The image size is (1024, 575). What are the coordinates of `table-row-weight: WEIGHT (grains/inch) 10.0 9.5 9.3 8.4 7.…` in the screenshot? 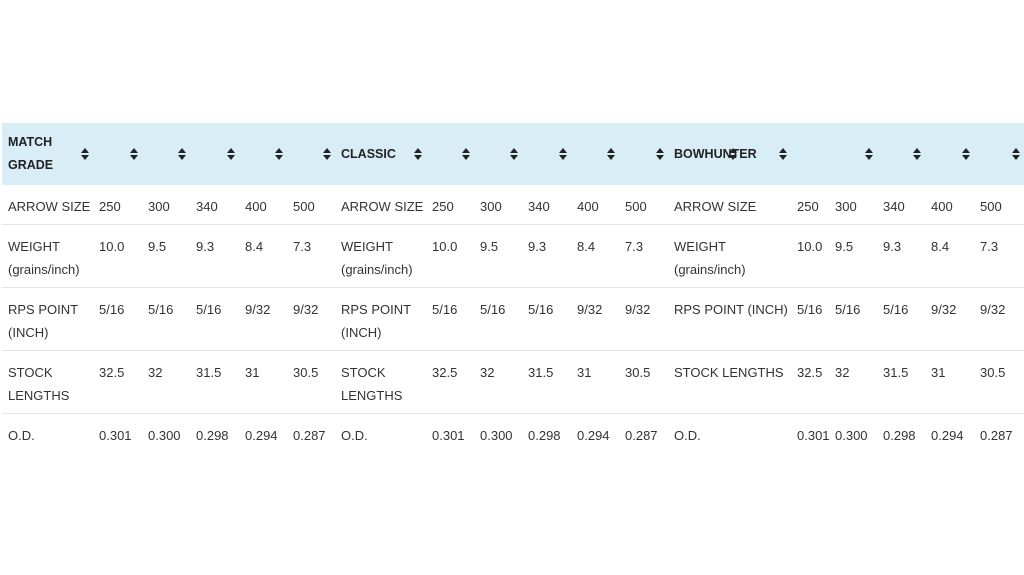 It's located at (513, 256).